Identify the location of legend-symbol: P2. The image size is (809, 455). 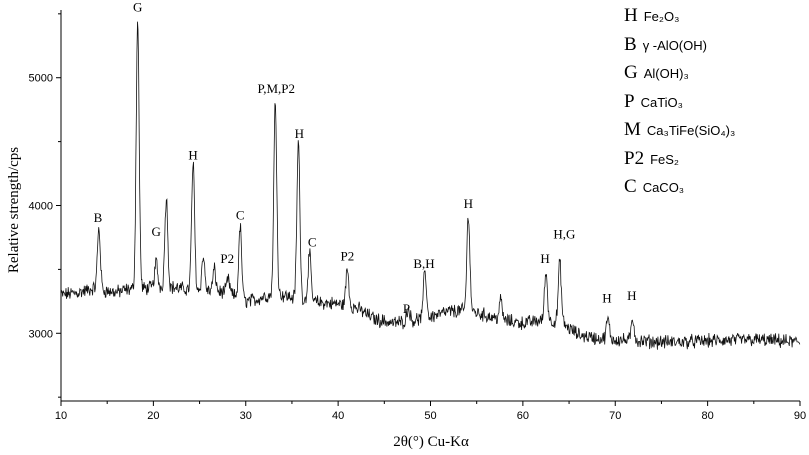
(634, 158).